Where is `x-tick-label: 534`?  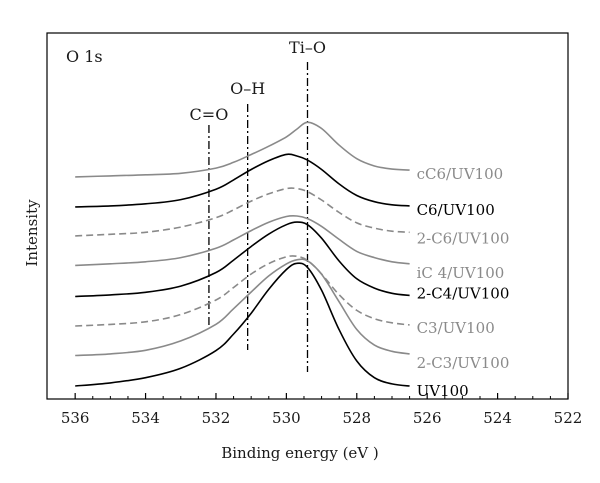 x-tick-label: 534 is located at coordinates (145, 418).